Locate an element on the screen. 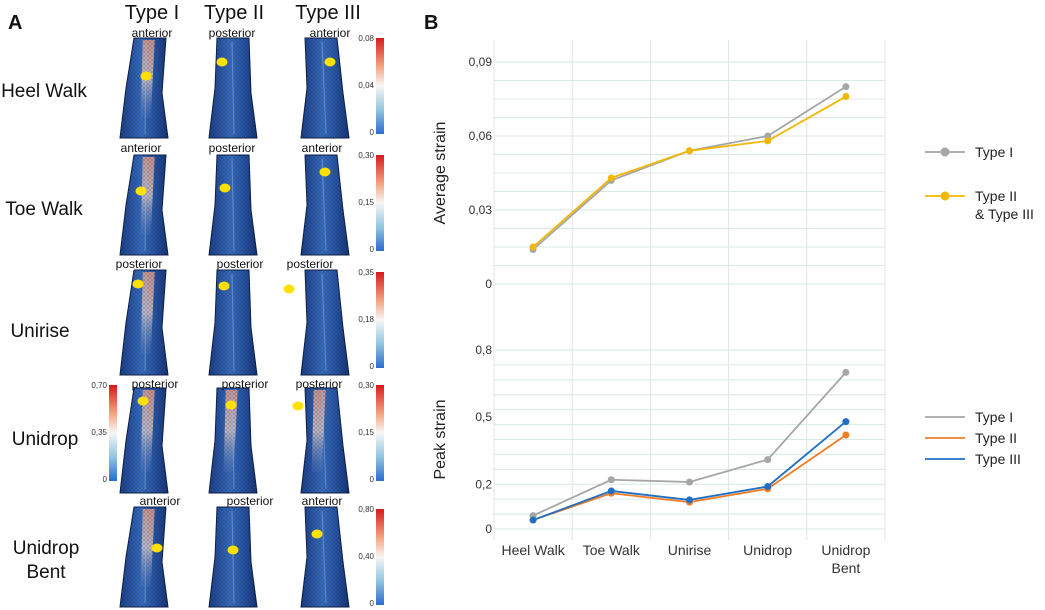  color-scale-left-row4 is located at coordinates (113, 433).